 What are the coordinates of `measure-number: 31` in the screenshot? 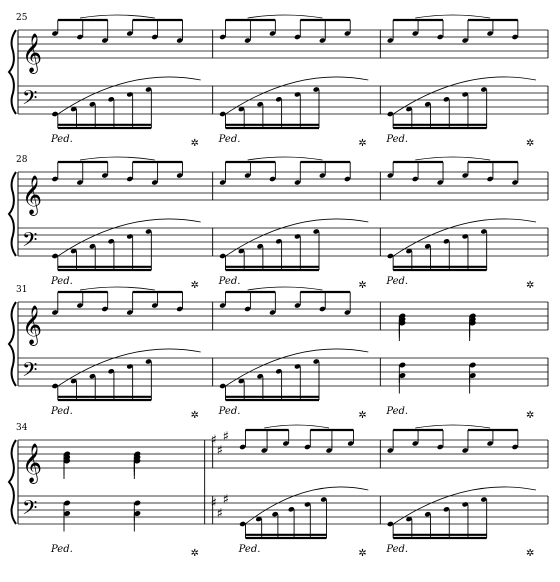 It's located at (21, 290).